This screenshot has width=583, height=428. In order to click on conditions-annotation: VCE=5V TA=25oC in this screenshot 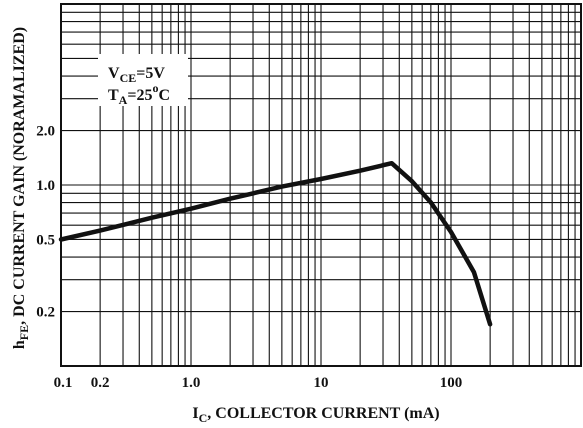, I will do `click(143, 80)`.